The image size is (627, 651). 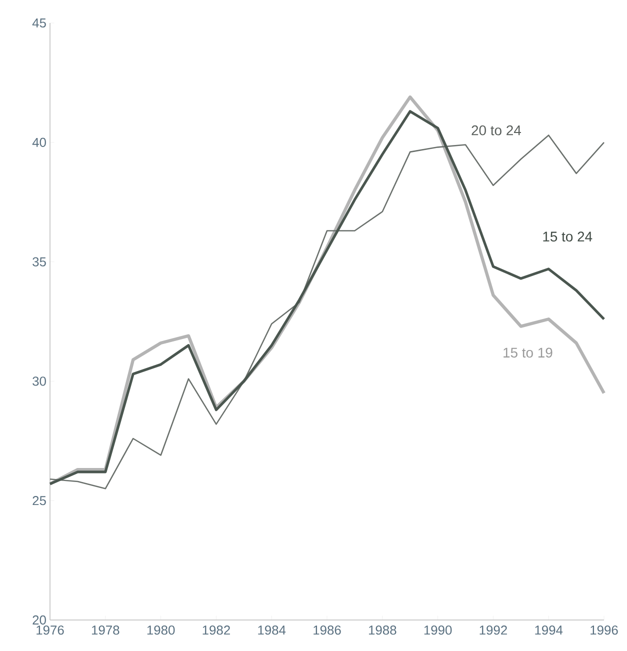 I want to click on x-tick-label: 1994, so click(x=549, y=630).